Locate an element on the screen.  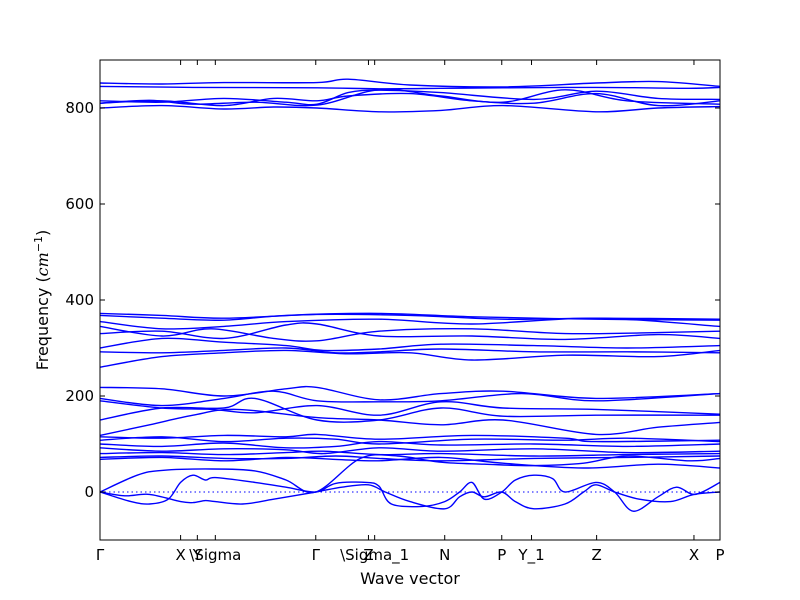
y-tick-label: 600 is located at coordinates (79, 204).